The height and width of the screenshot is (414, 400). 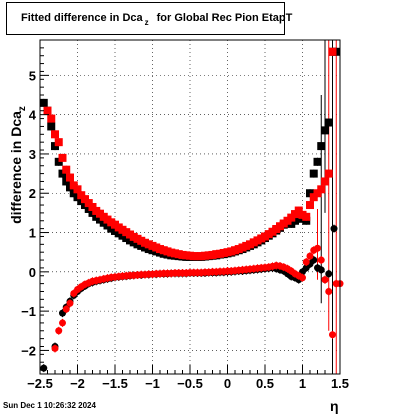 What do you see at coordinates (265, 383) in the screenshot?
I see `x-tick-label: 0.5` at bounding box center [265, 383].